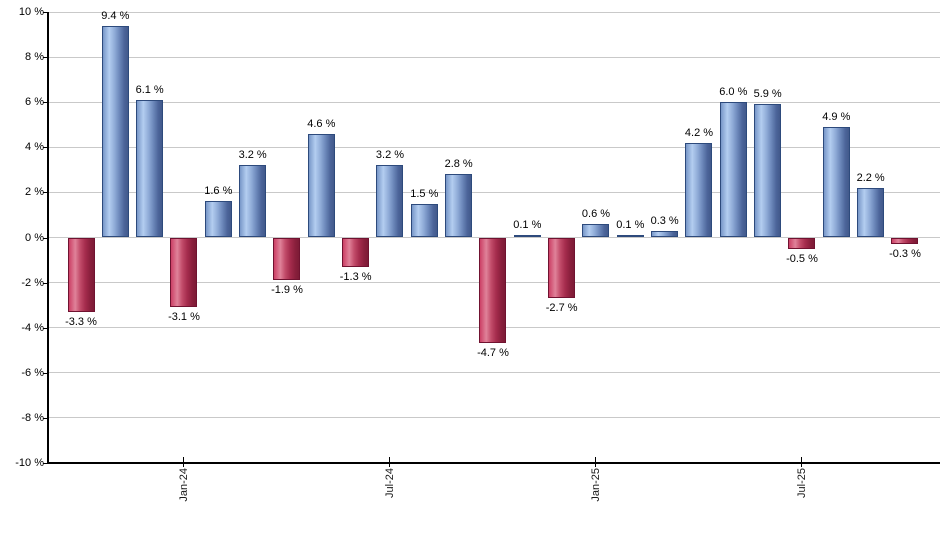 The image size is (940, 550). What do you see at coordinates (183, 485) in the screenshot?
I see `x-tick-label: Jan-24` at bounding box center [183, 485].